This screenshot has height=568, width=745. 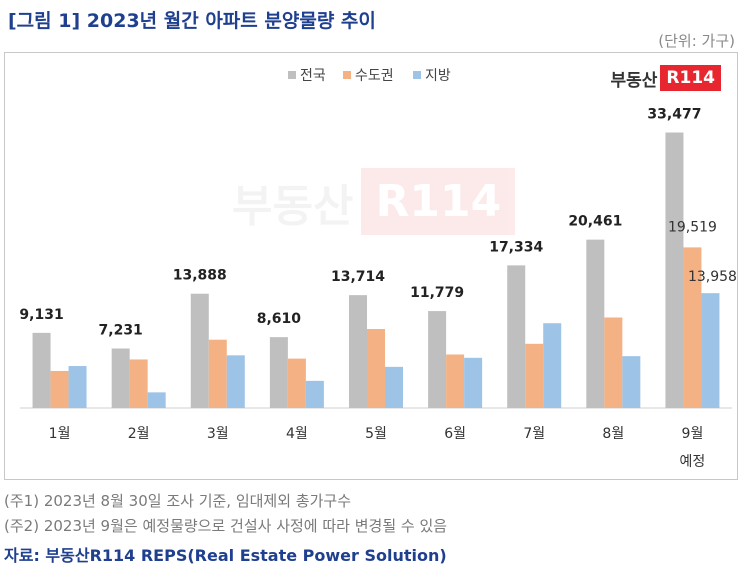 What do you see at coordinates (60, 434) in the screenshot?
I see `x-tick-0: 1월` at bounding box center [60, 434].